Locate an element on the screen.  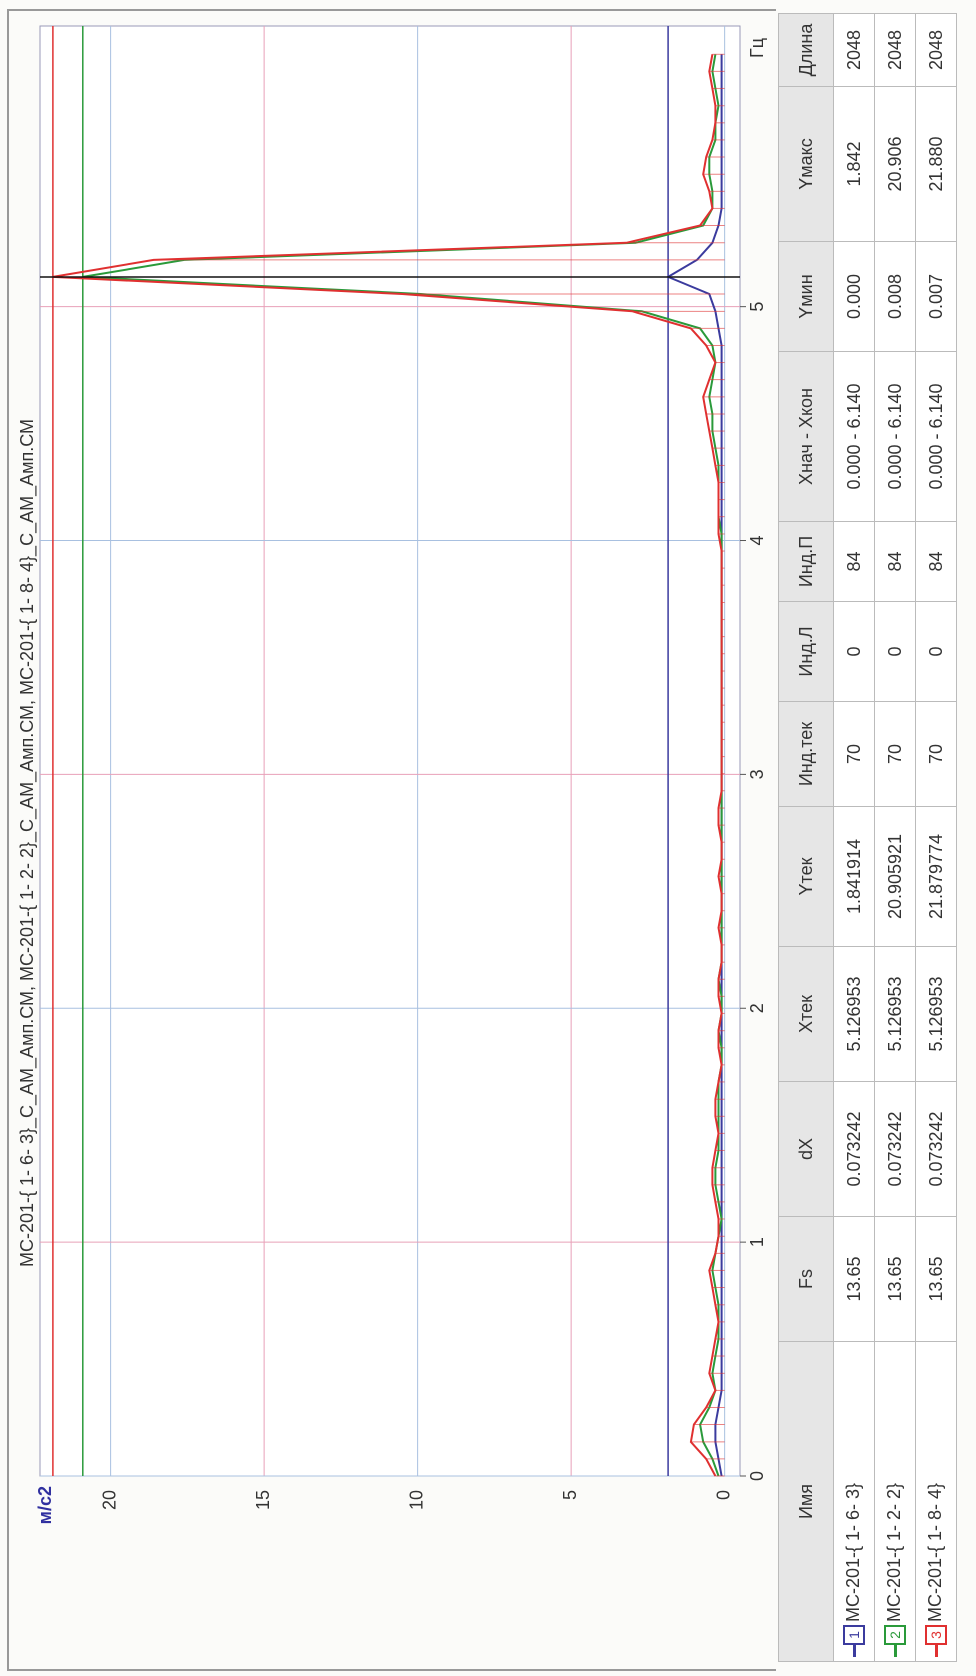
name-cell: 3 МС-201-{ 1- 8- 4} is located at coordinates (936, 1501).